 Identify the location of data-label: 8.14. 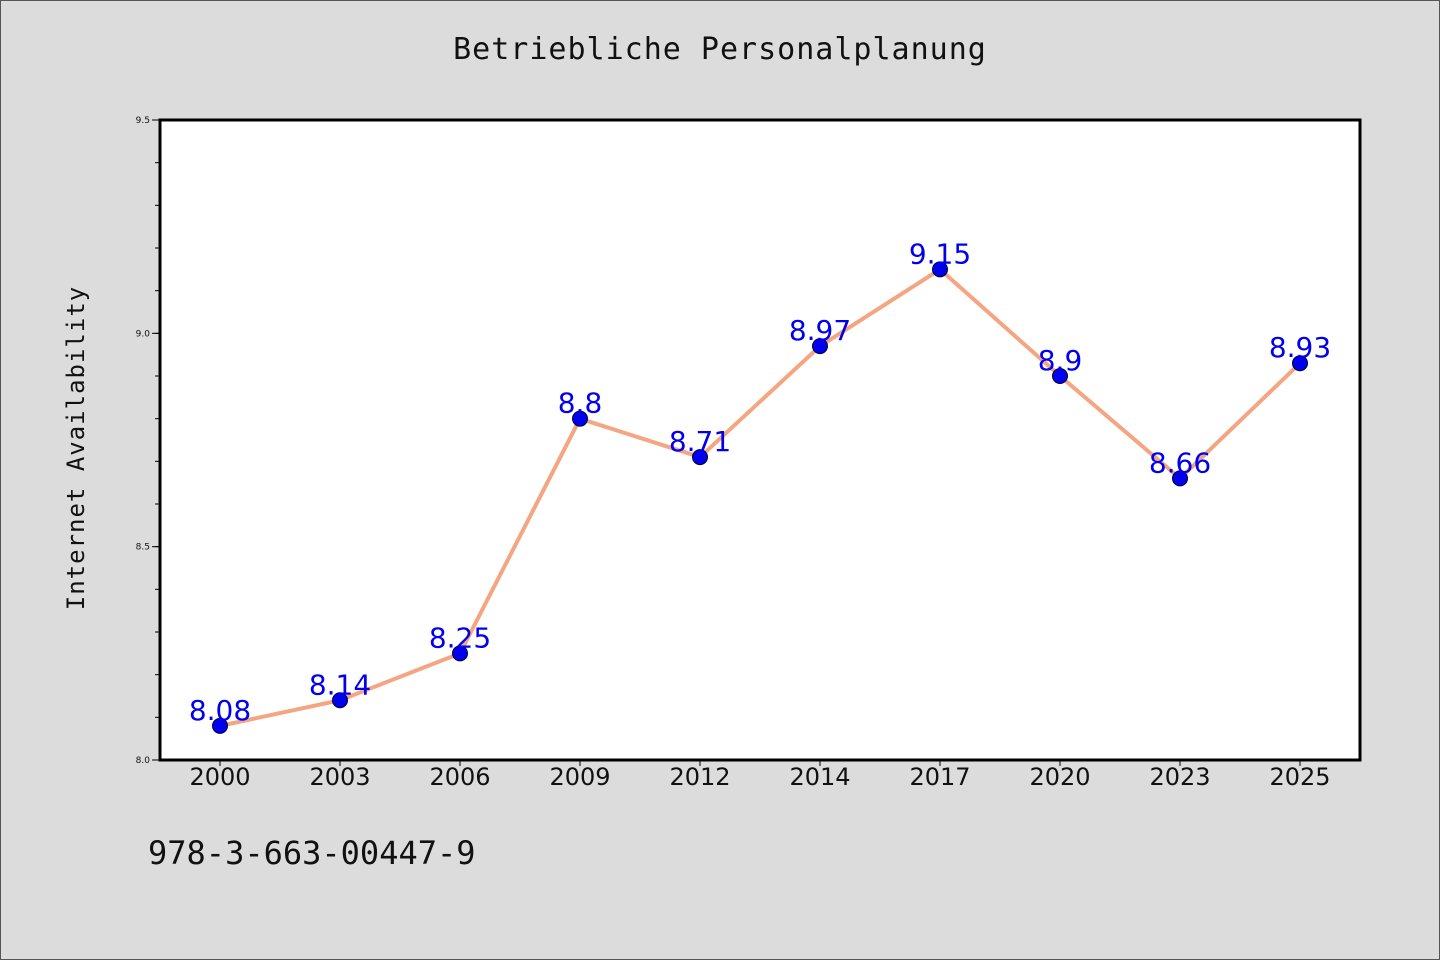
(340, 684).